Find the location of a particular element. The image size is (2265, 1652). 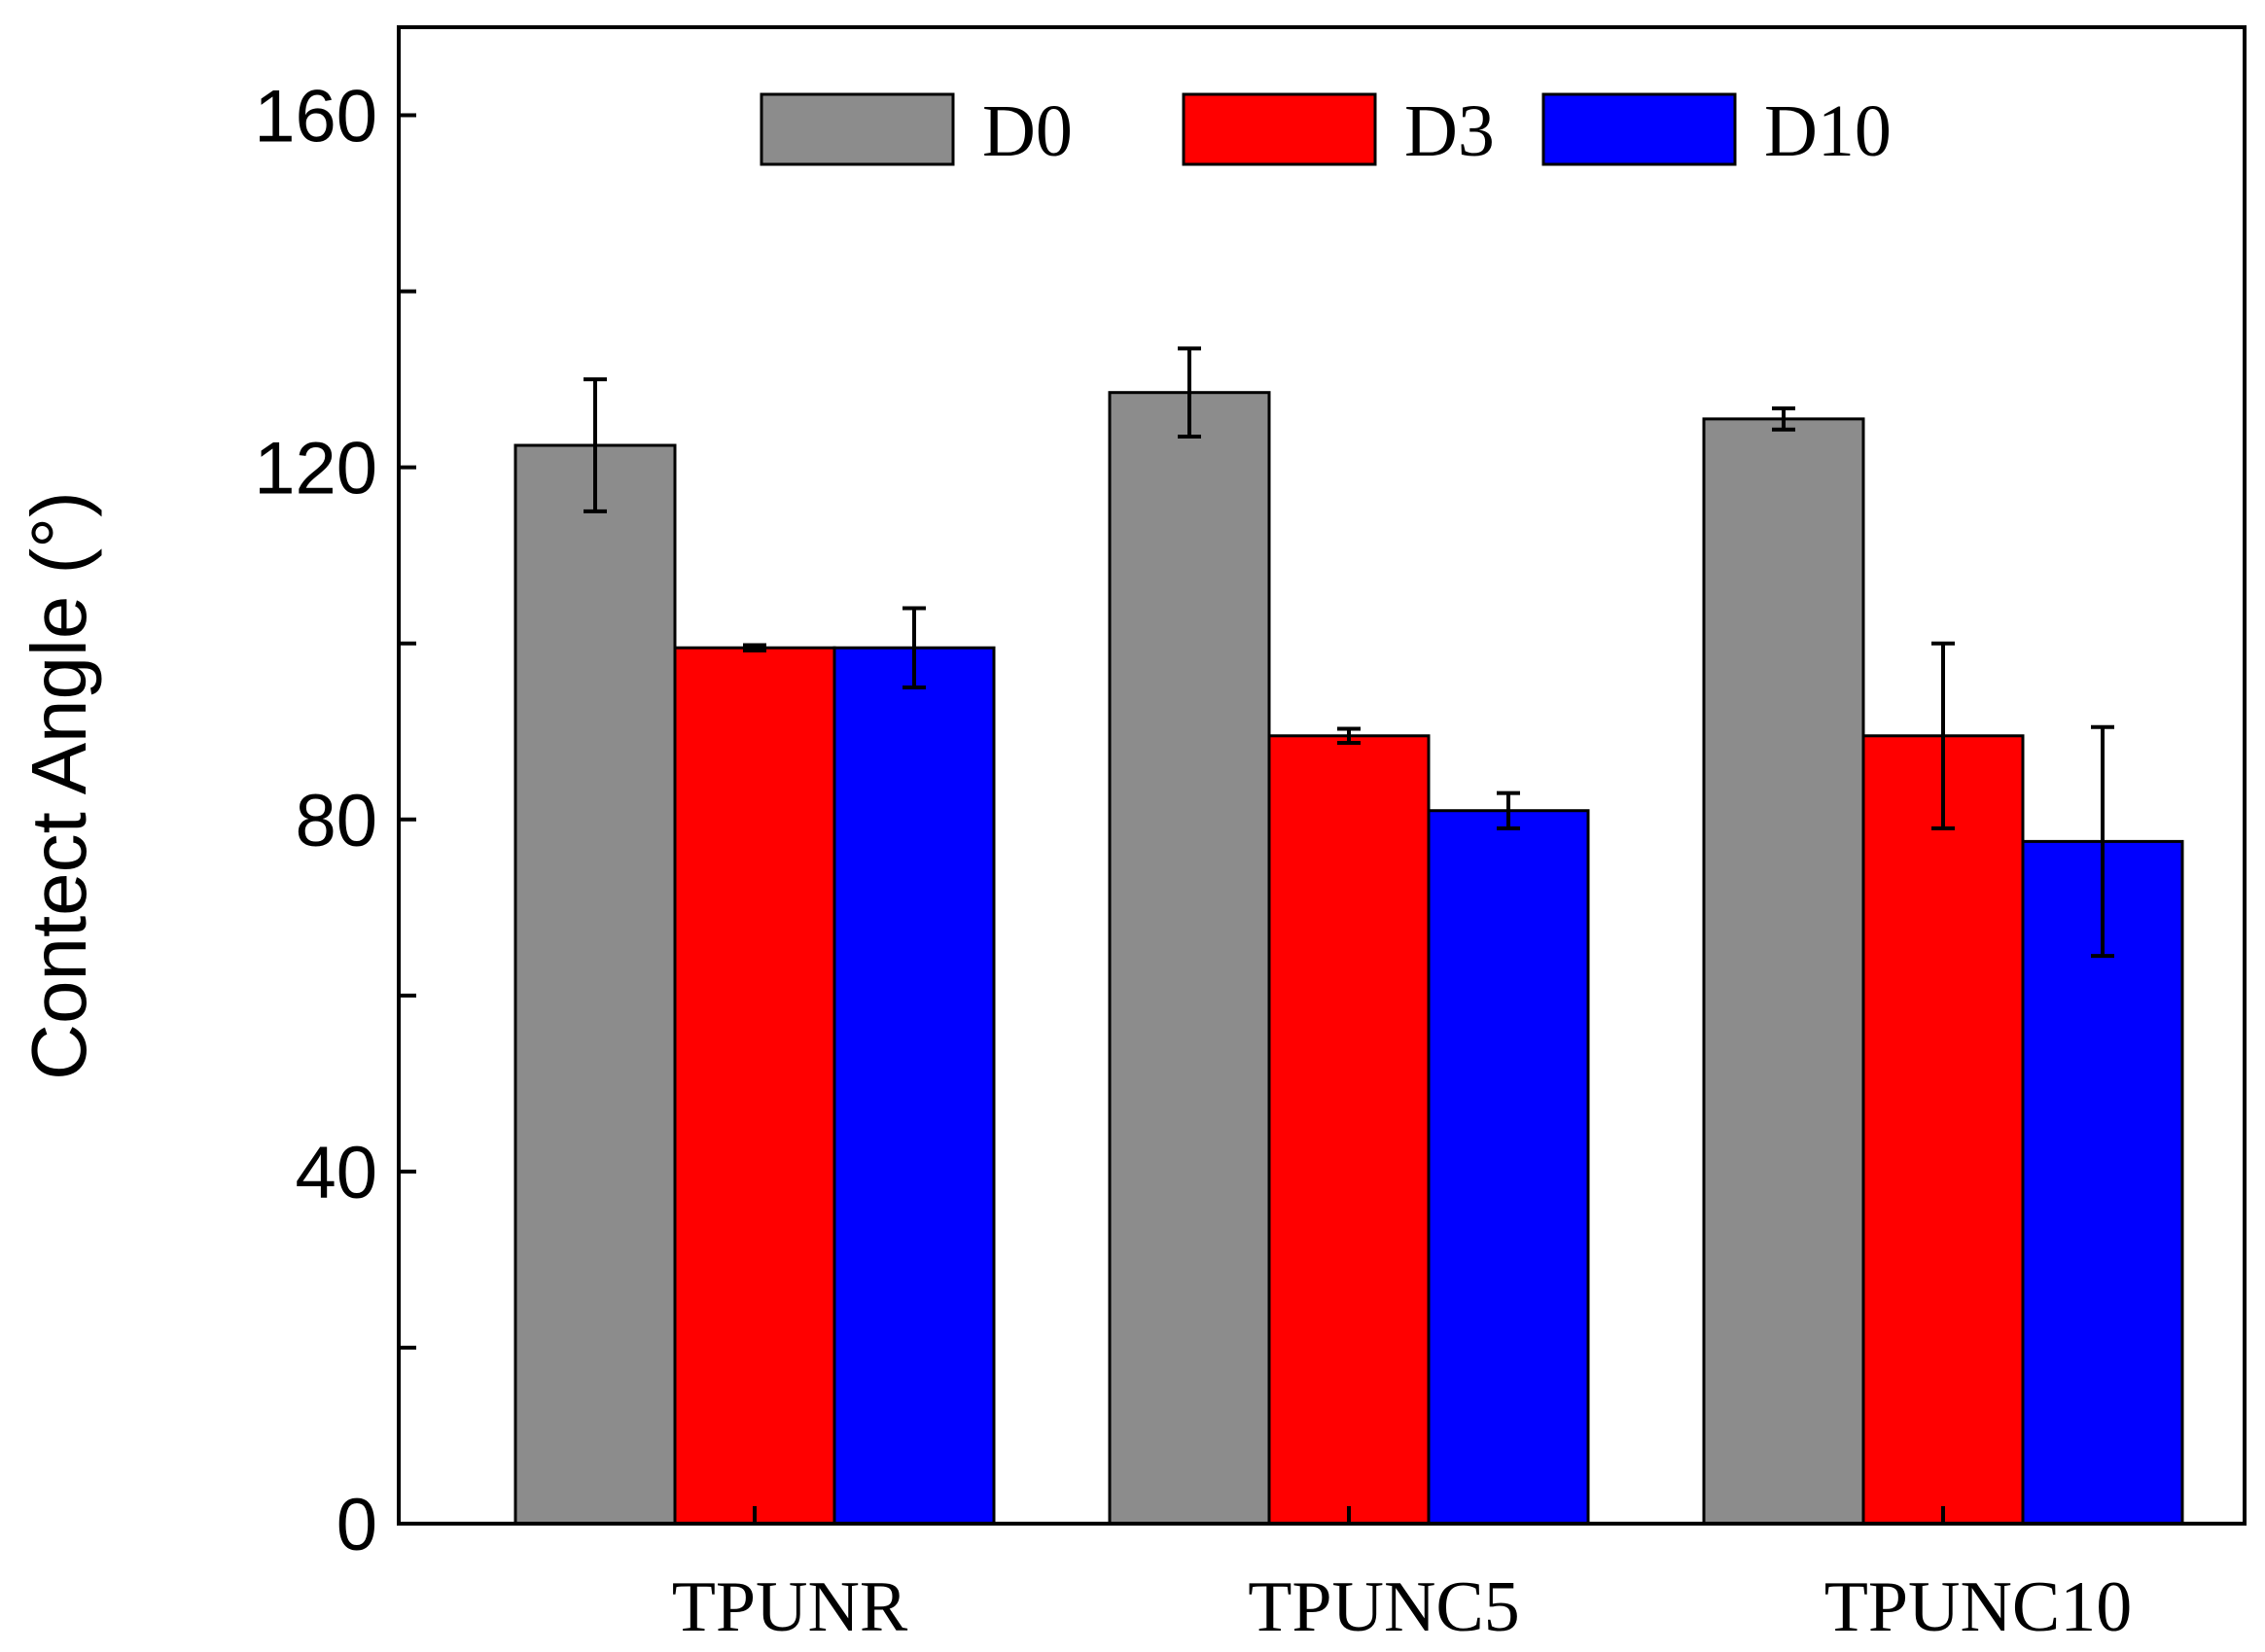

y-tick-label: 120 is located at coordinates (316, 469).